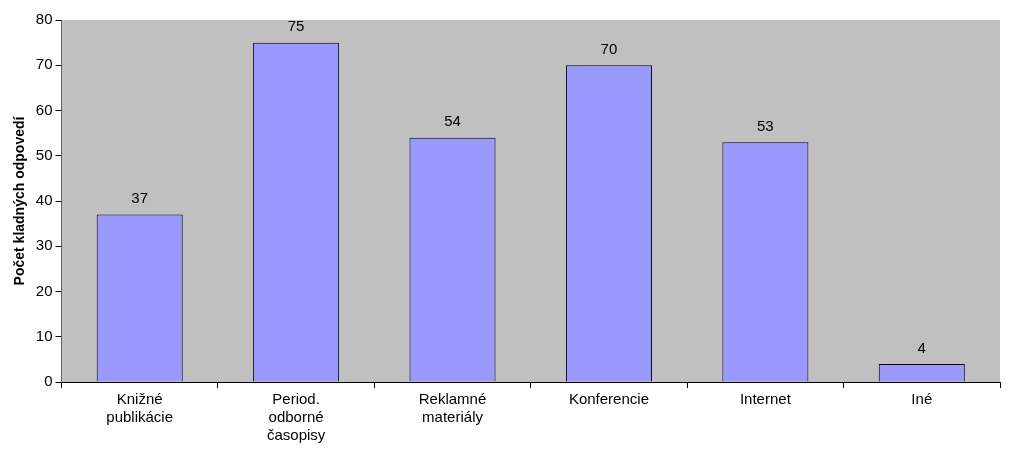 The image size is (1015, 455). I want to click on data-label: 75, so click(296, 26).